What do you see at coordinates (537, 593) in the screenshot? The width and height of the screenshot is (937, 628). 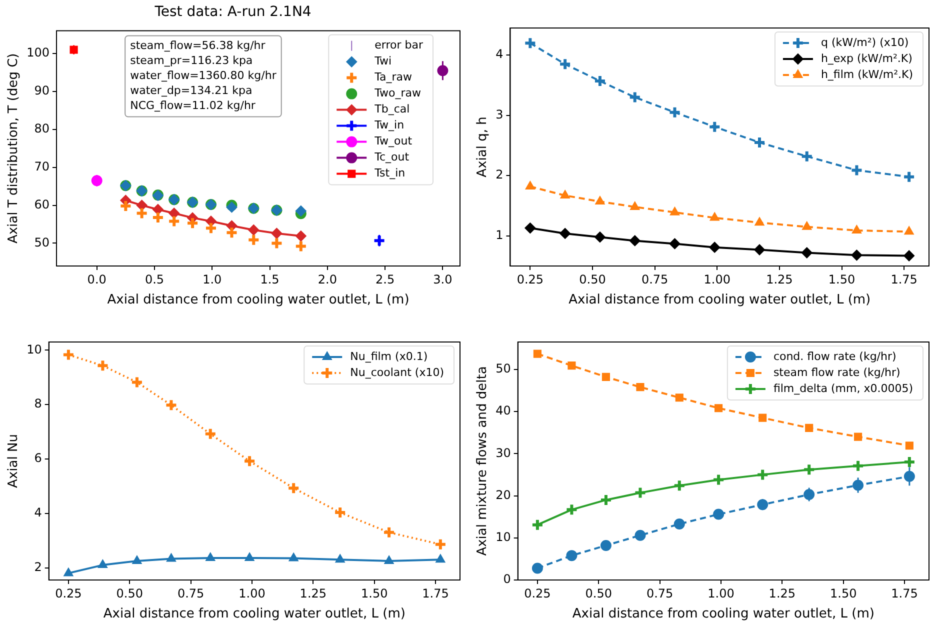 I see `x-tick-label: 0.25` at bounding box center [537, 593].